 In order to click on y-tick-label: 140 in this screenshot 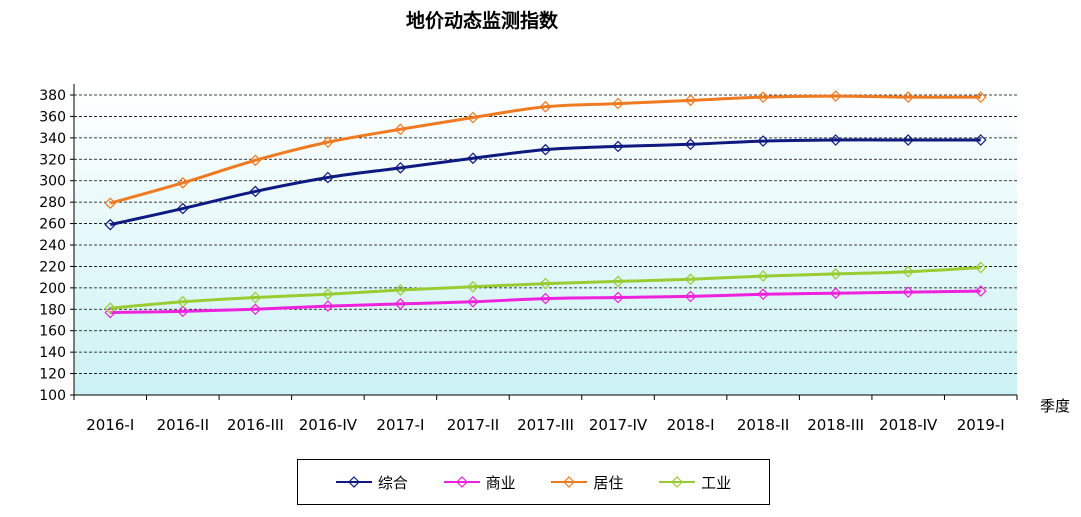, I will do `click(52, 353)`.